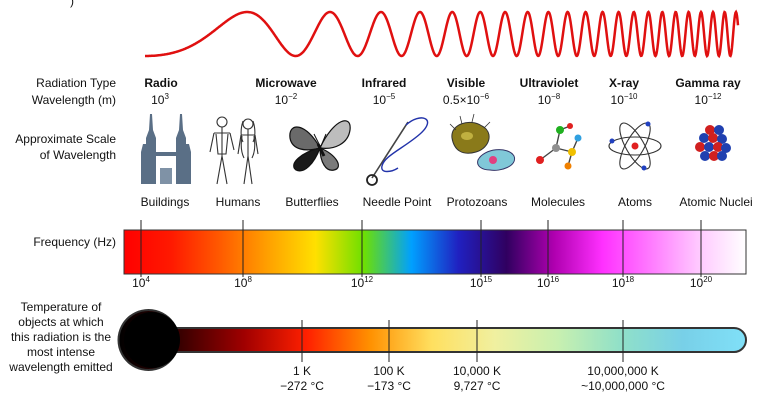  Describe the element at coordinates (141, 283) in the screenshot. I see `frequency-tick-label: 10⁴` at that location.